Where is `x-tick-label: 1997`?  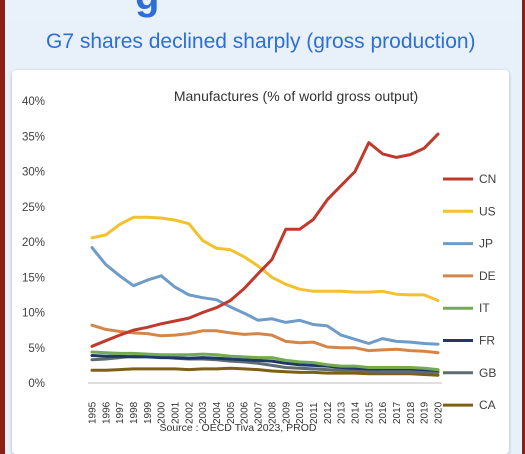
x-tick-label: 1997 is located at coordinates (120, 412).